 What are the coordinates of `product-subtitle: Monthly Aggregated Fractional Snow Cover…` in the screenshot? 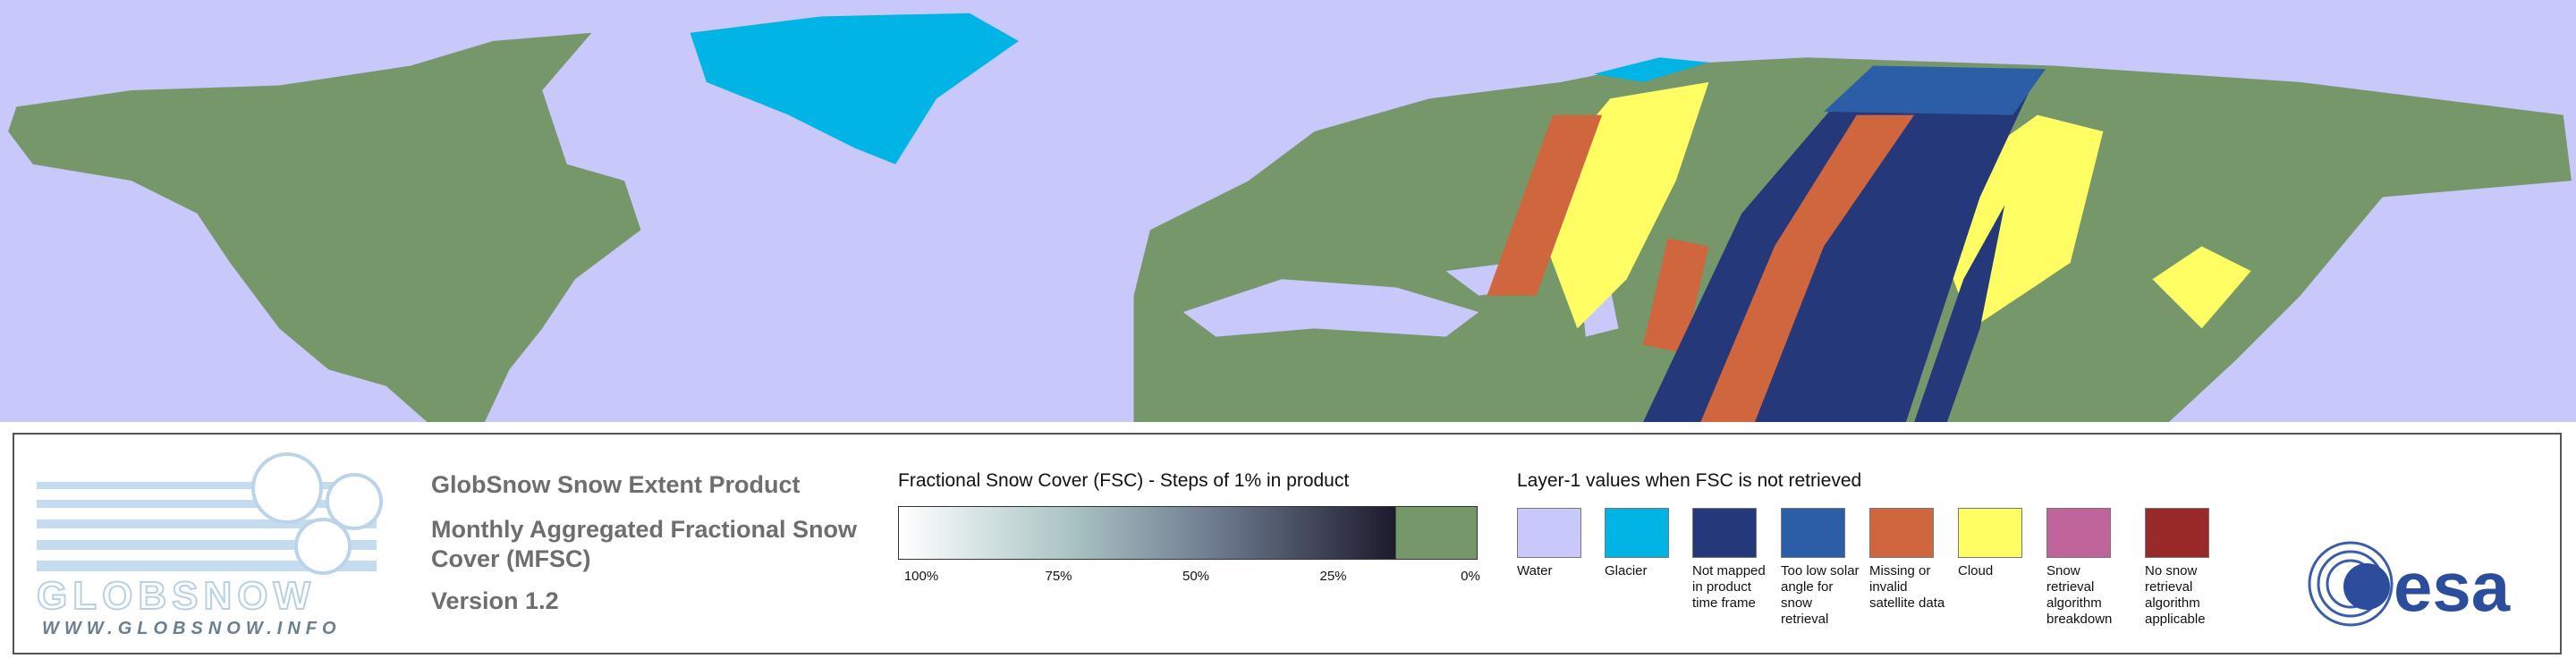 It's located at (644, 544).